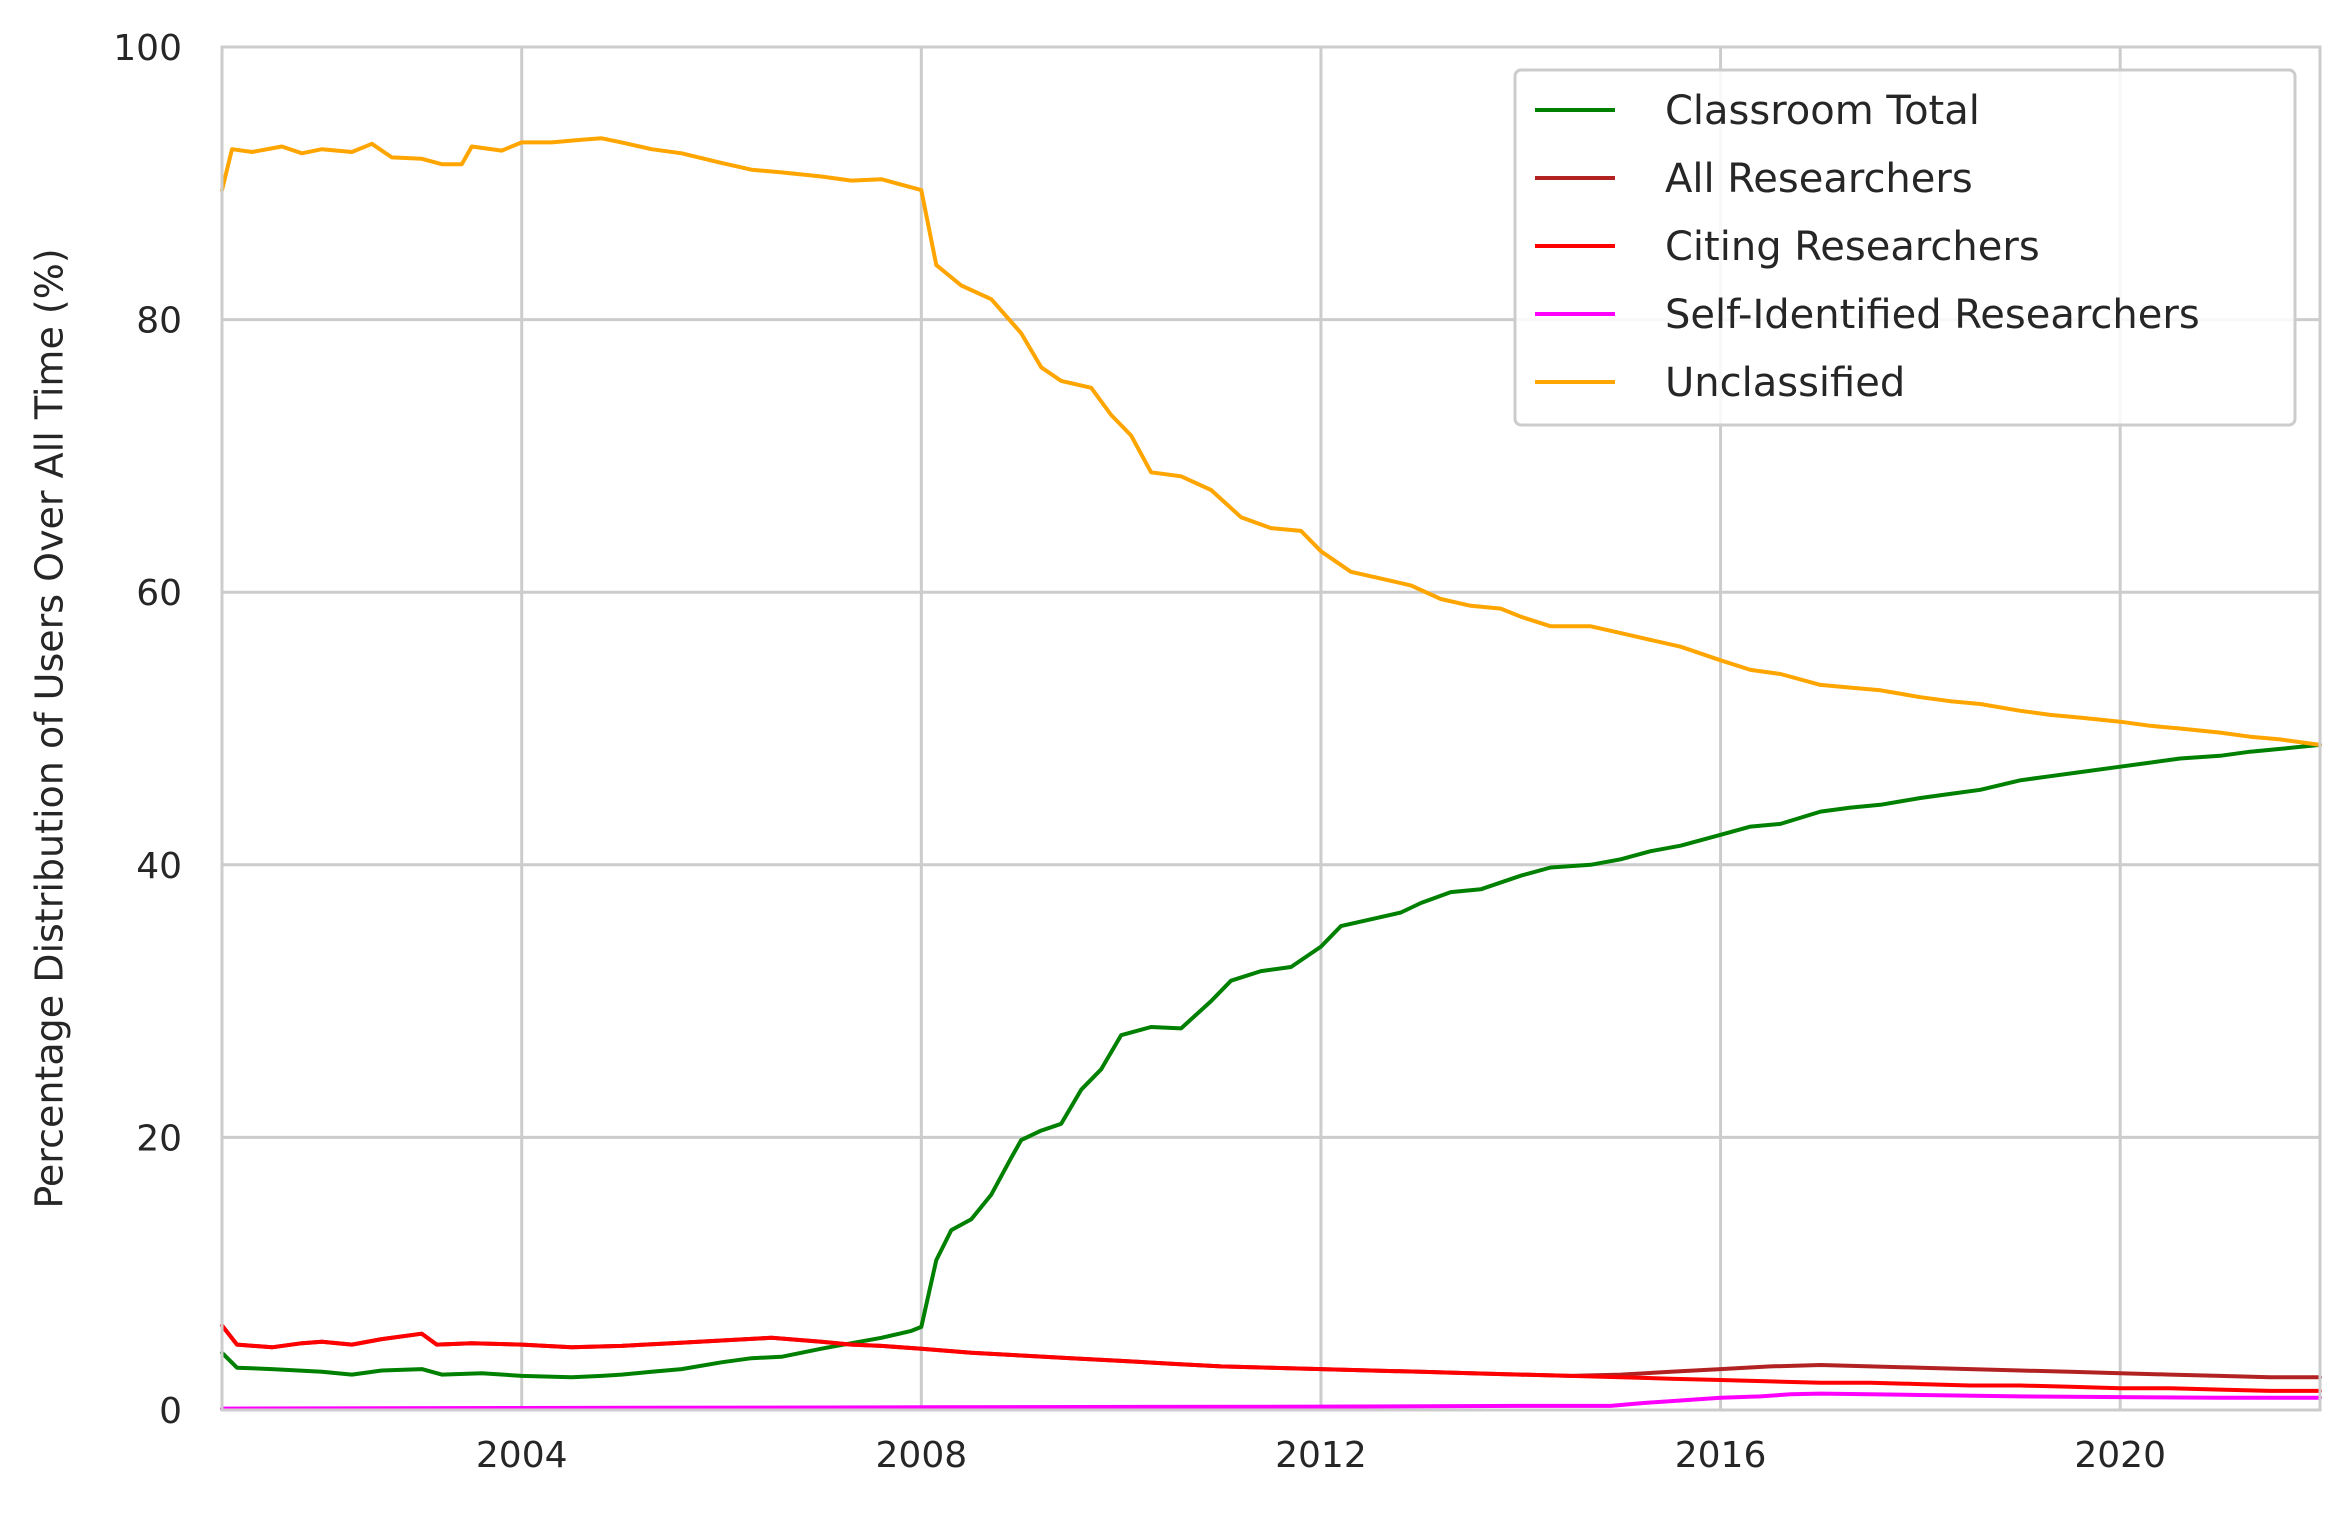 This screenshot has height=1521, width=2344. Describe the element at coordinates (1721, 1455) in the screenshot. I see `x-tick-label: 2016` at that location.